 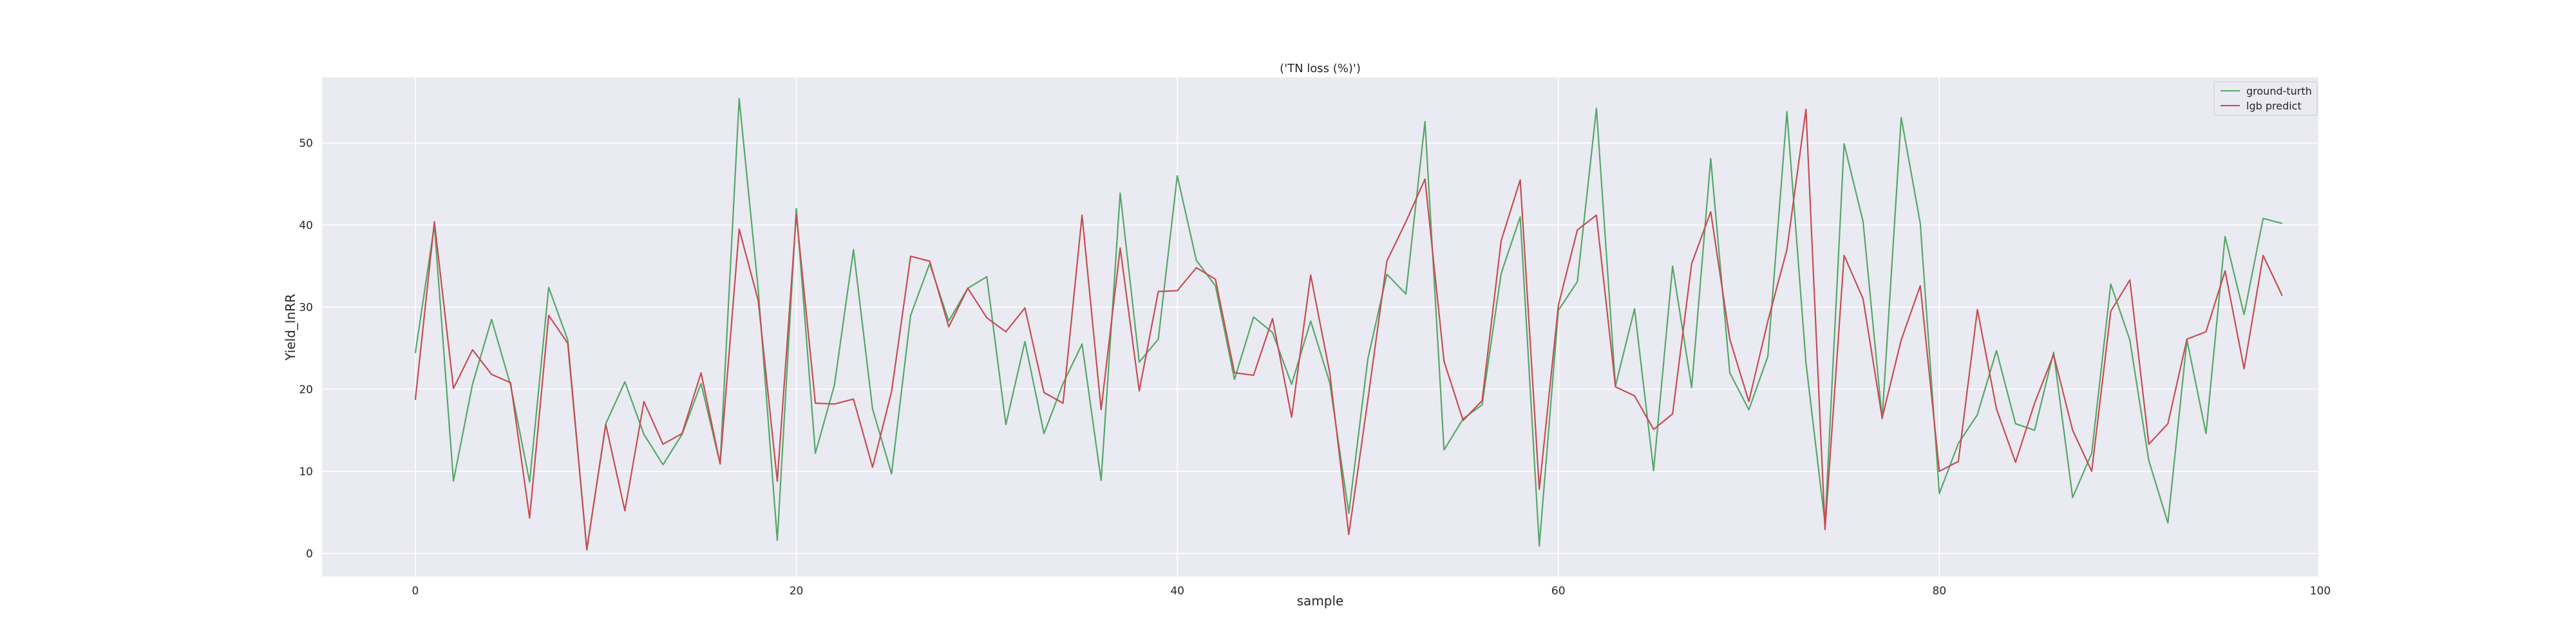 What do you see at coordinates (306, 307) in the screenshot?
I see `y-tick-label: 30` at bounding box center [306, 307].